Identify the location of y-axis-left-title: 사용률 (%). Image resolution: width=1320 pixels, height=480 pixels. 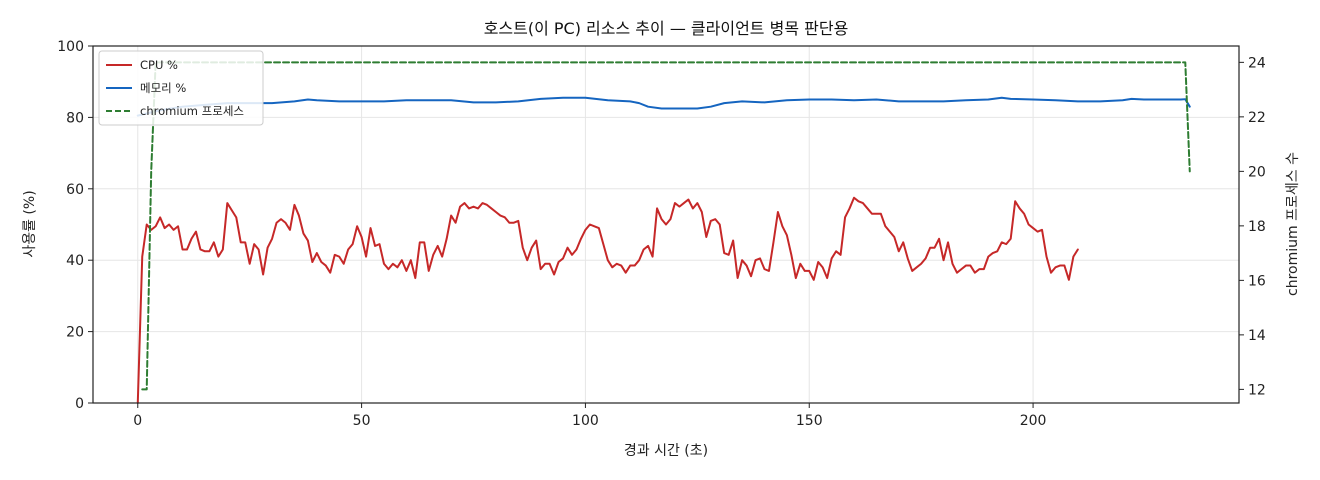
(30, 223).